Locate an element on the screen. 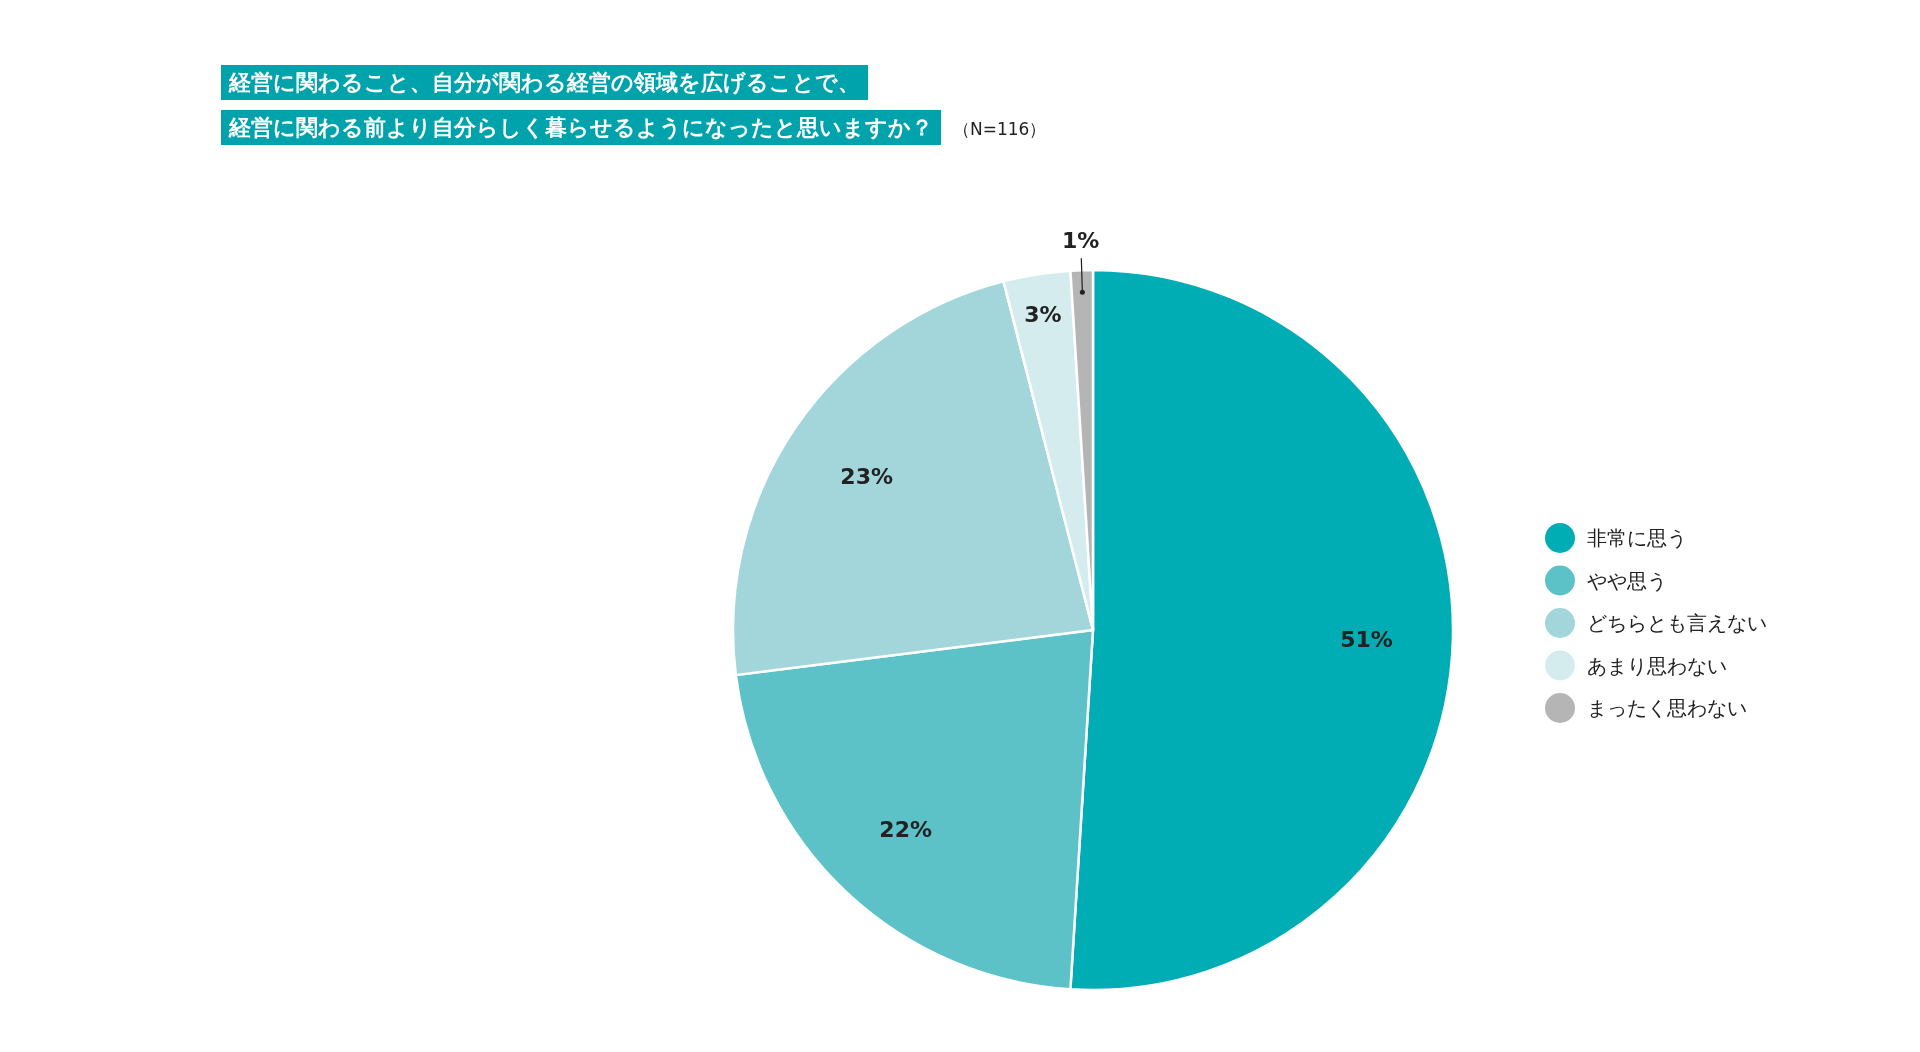  chart-subtitle: 経営に関わる前より自分らしく暮らせるようになったと思いますか？ is located at coordinates (581, 127).